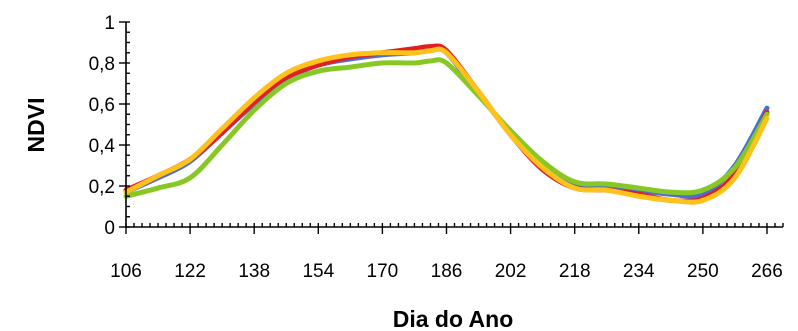  I want to click on x-tick-label: 138, so click(254, 271).